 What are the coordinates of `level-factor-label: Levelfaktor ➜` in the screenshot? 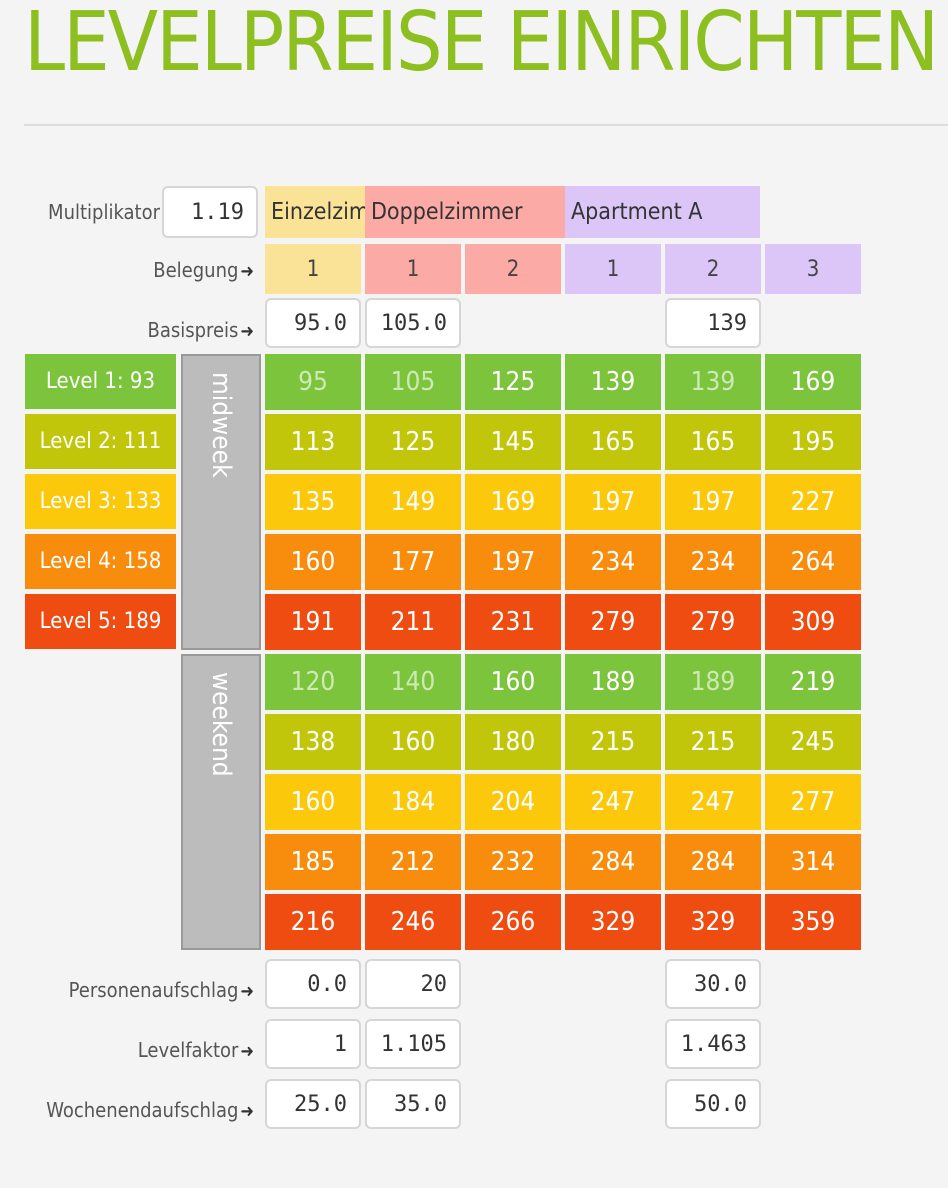 It's located at (127, 1051).